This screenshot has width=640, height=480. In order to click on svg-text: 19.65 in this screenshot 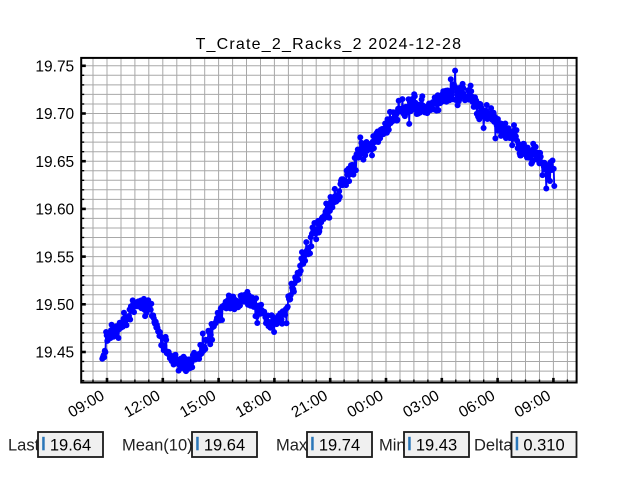, I will do `click(54, 162)`.